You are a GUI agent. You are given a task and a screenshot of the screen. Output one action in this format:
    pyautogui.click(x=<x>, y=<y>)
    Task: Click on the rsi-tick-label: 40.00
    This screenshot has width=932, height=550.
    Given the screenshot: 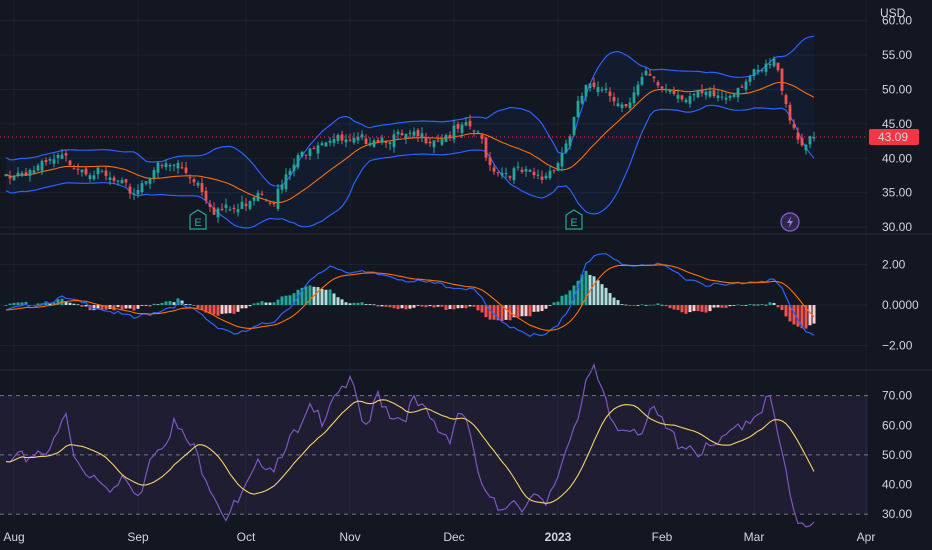 What is the action you would take?
    pyautogui.click(x=897, y=484)
    